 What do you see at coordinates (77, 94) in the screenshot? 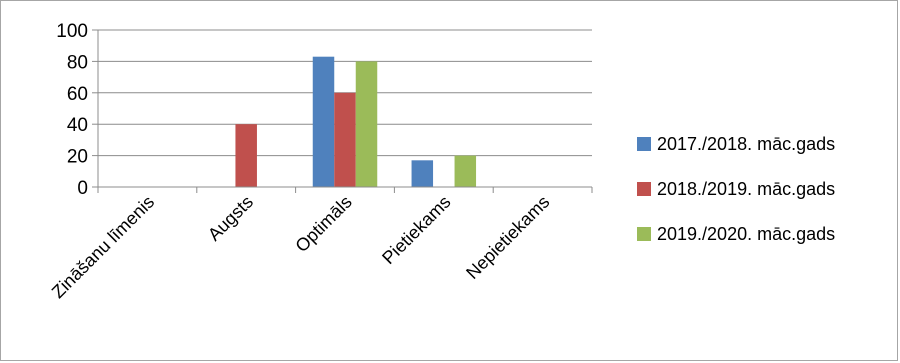
I see `y-tick-label: 60` at bounding box center [77, 94].